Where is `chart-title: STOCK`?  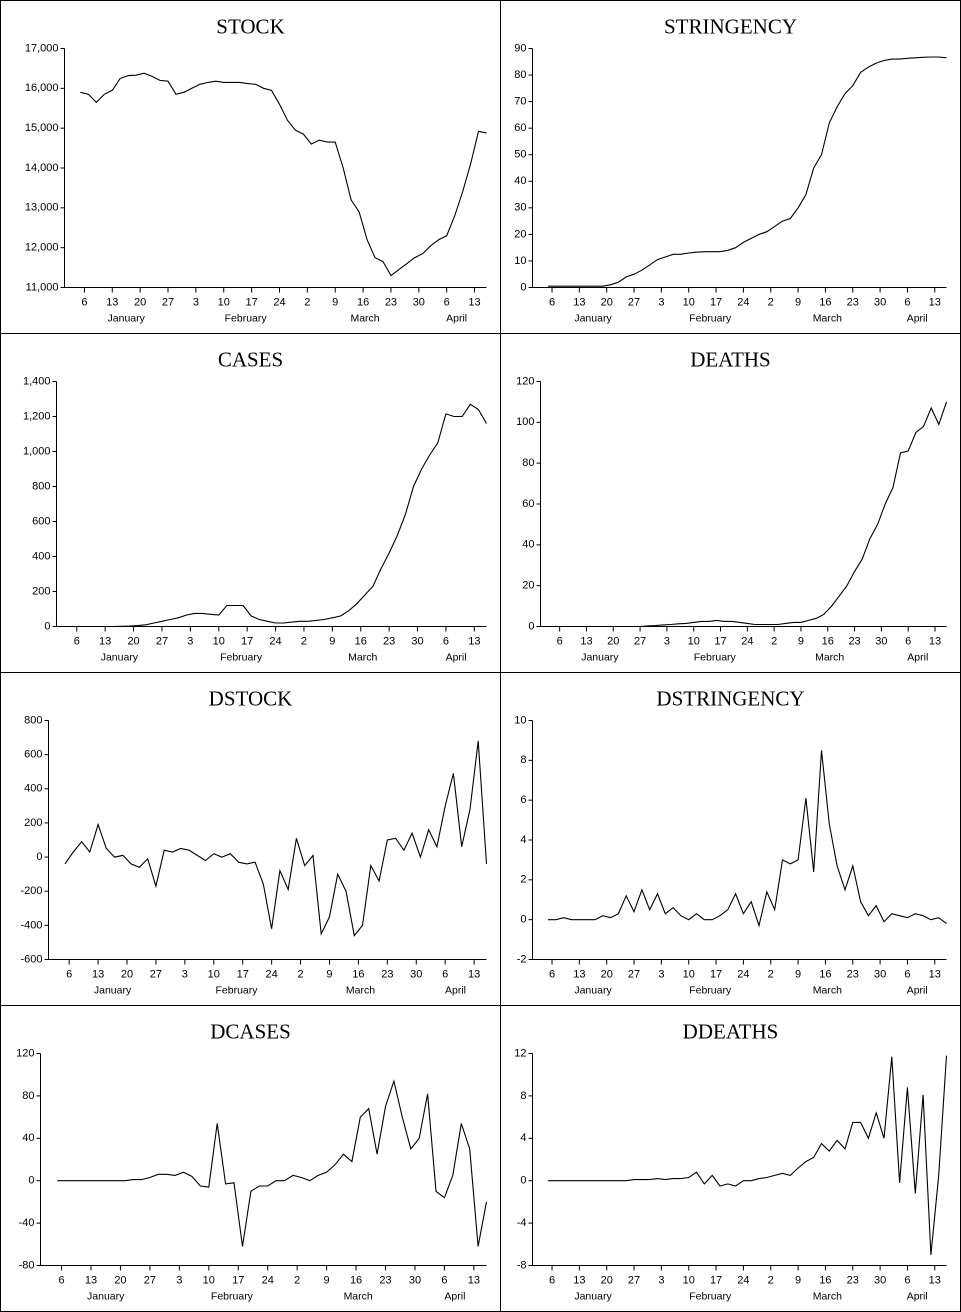
chart-title: STOCK is located at coordinates (250, 26).